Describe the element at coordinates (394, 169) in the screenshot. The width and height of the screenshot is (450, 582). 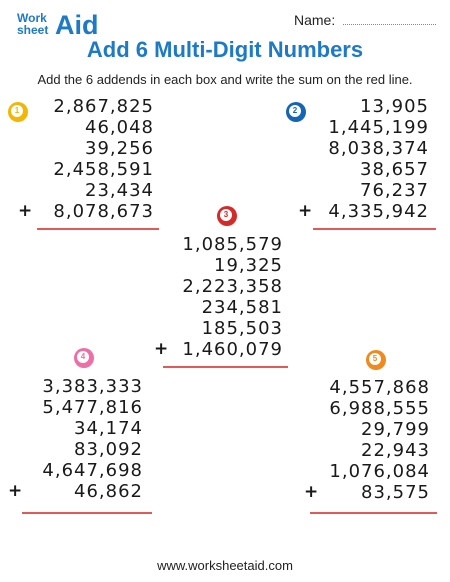
I see `addend: 38,657` at that location.